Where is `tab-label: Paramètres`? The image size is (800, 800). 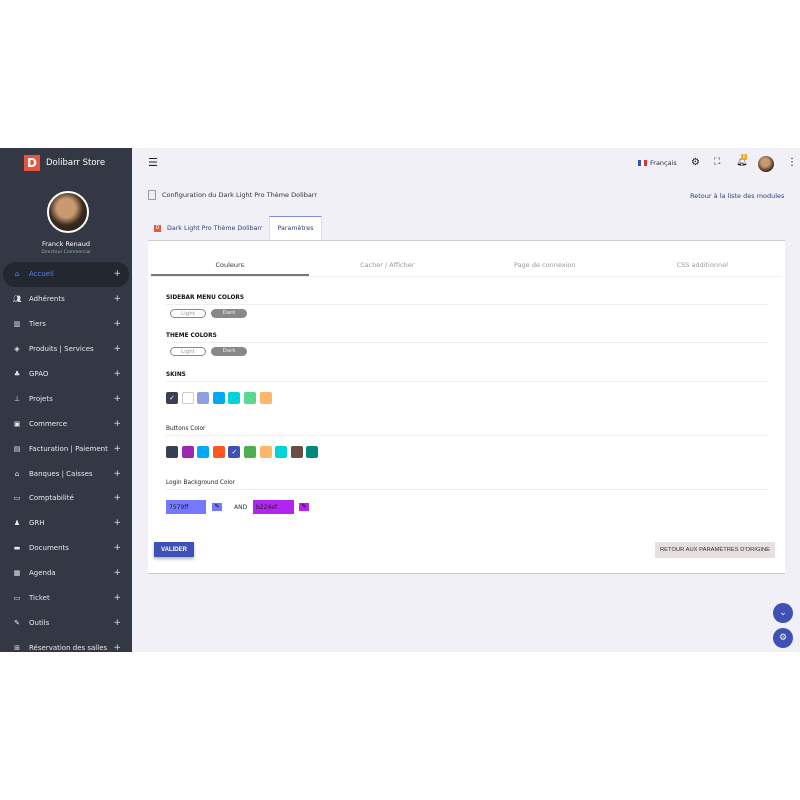
tab-label: Paramètres is located at coordinates (295, 228).